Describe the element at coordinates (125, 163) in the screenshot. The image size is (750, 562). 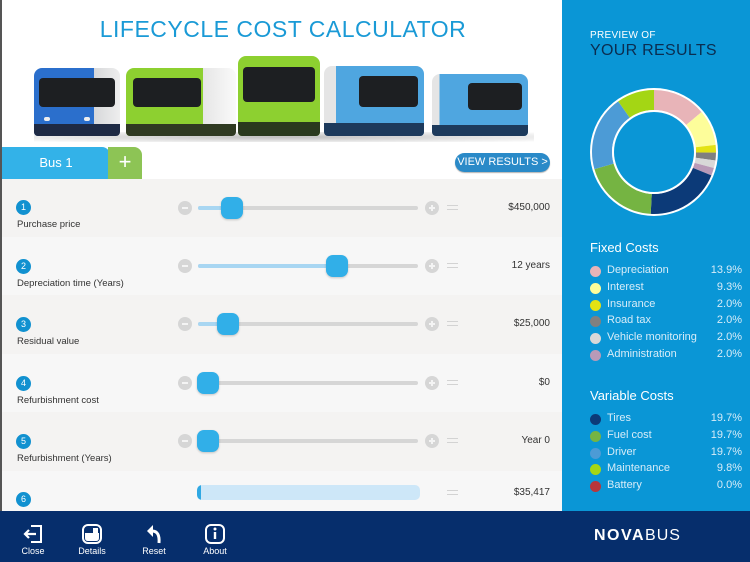
I see `add-bus-tab-button: +` at that location.